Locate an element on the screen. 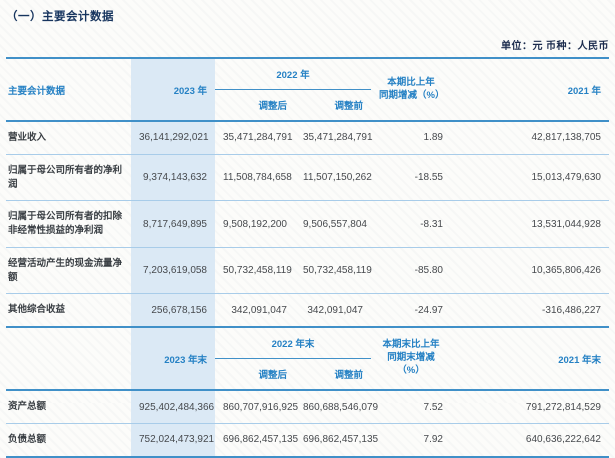 This screenshot has width=615, height=458. row-label: 资产总额 is located at coordinates (68, 407).